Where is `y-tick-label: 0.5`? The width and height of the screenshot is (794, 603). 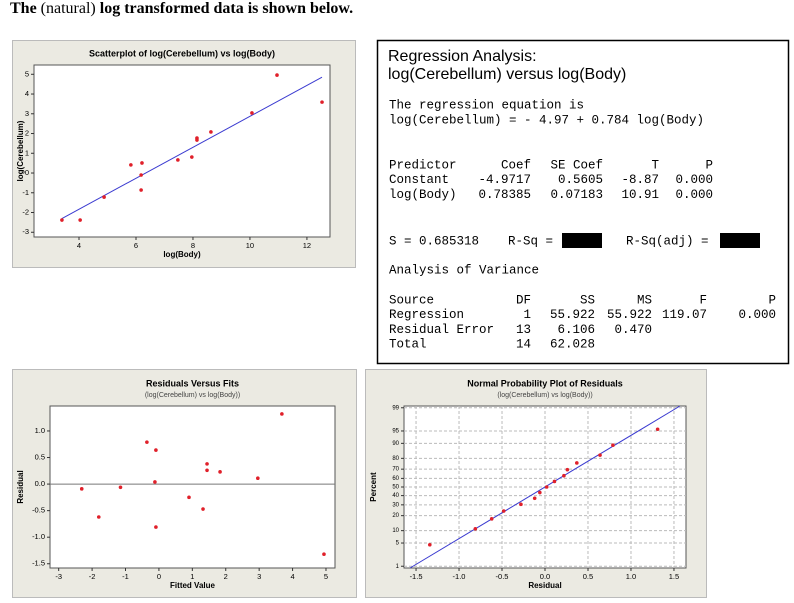 y-tick-label: 0.5 is located at coordinates (40, 457).